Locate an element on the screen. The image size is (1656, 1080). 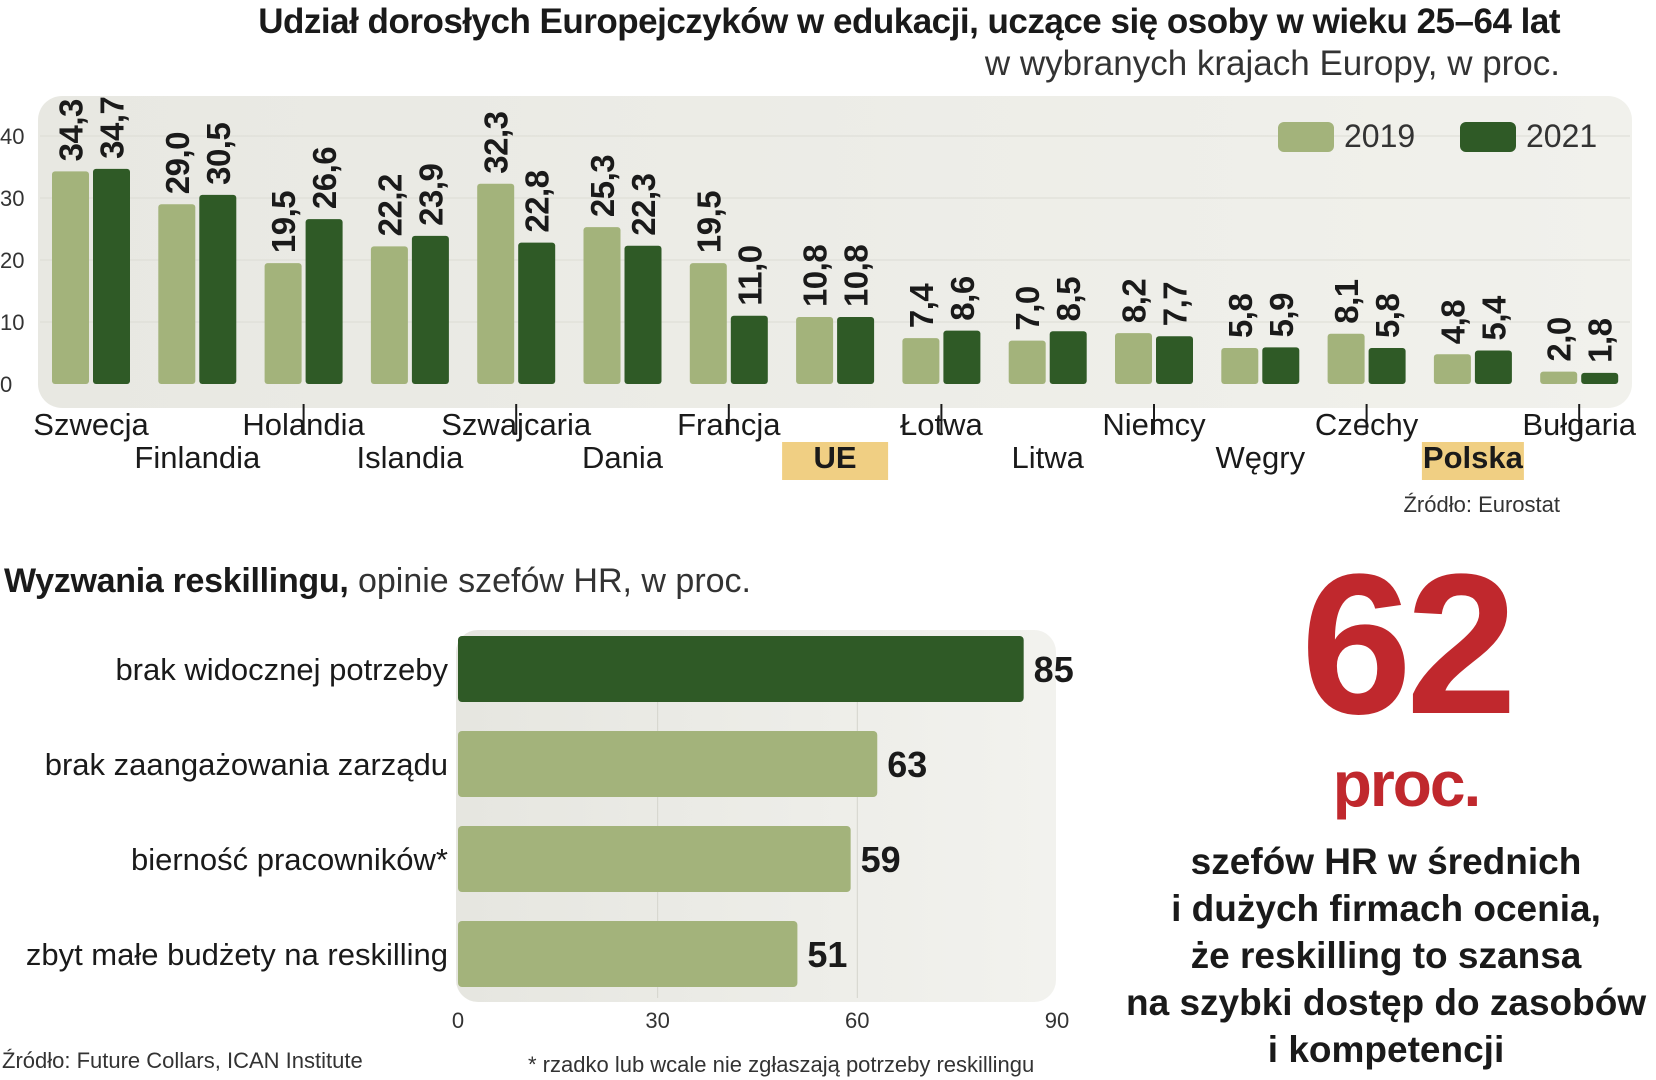
legend-label-2019: 2019 is located at coordinates (1379, 136).